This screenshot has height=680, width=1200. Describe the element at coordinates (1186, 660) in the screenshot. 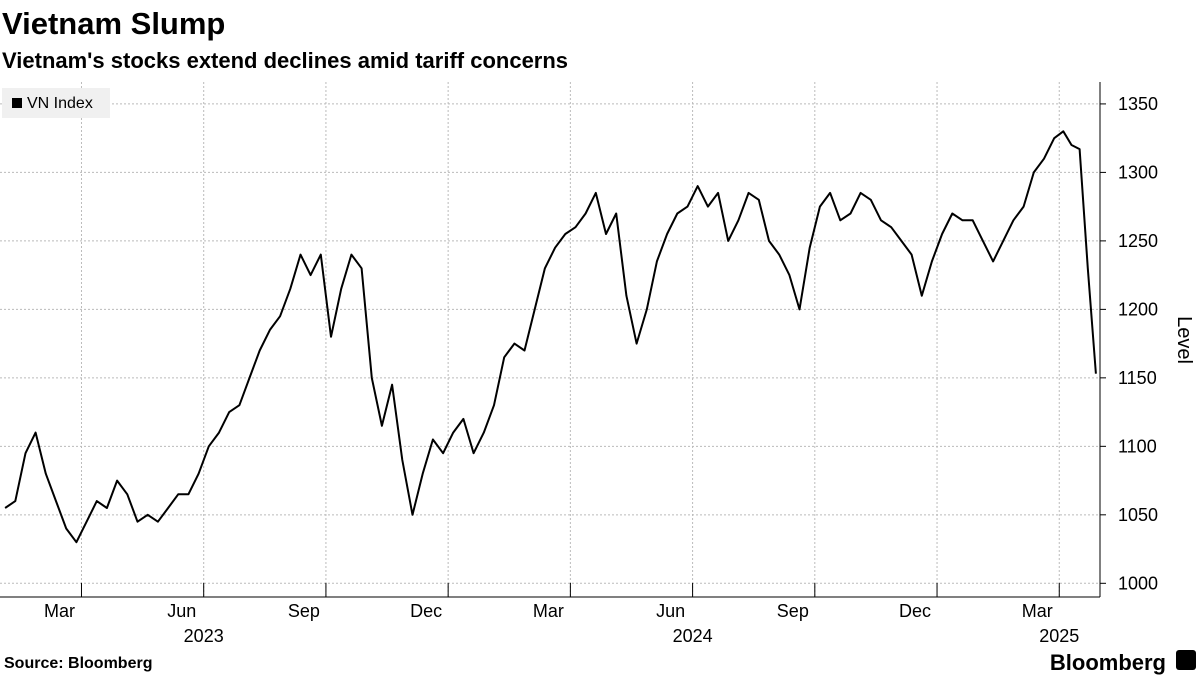

I see `brand-icon` at that location.